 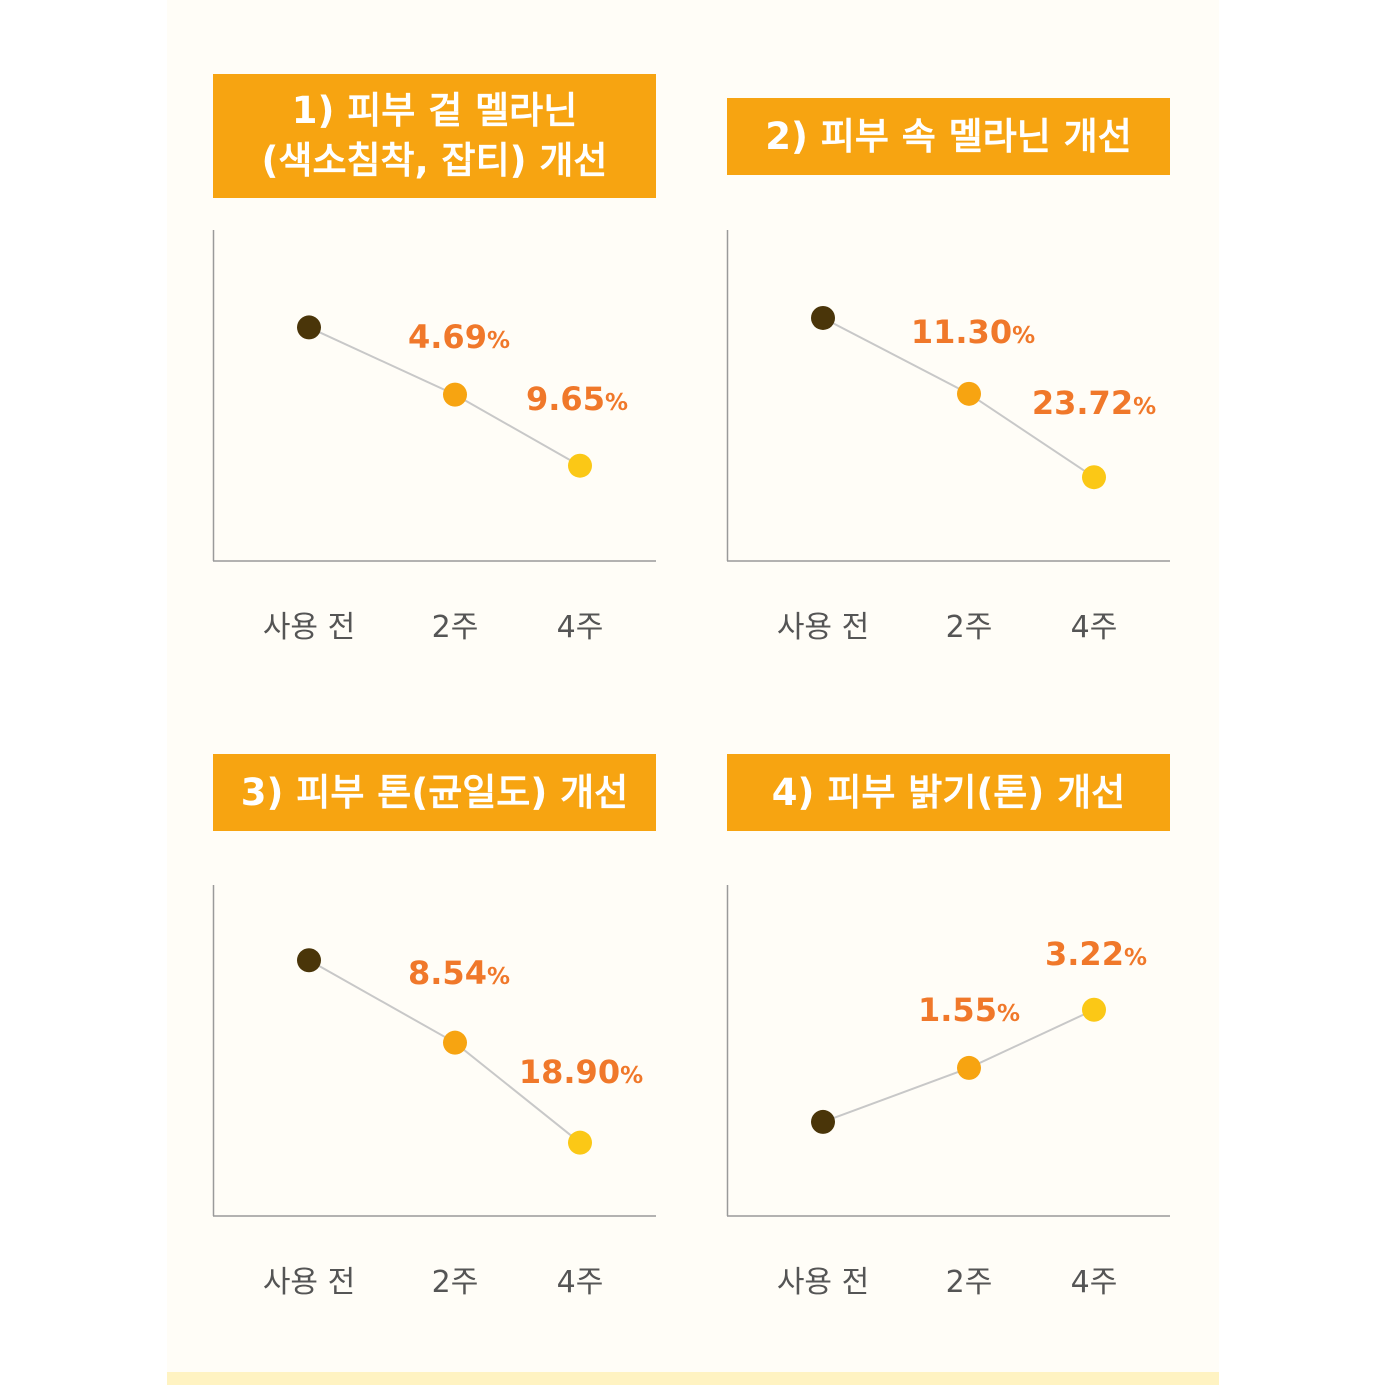 I want to click on chart-4-title-box: 4) 피부 밝기(톤) 개선, so click(x=948, y=792).